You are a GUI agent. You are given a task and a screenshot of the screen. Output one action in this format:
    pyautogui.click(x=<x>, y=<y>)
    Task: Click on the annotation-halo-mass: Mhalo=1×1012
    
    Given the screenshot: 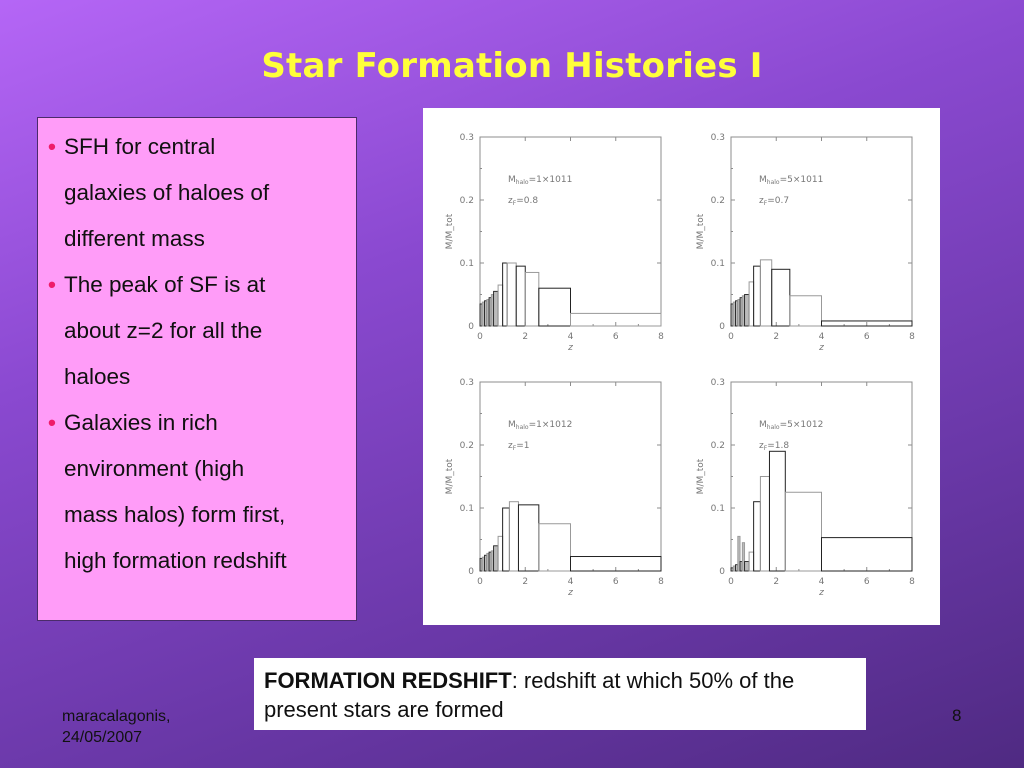 What is the action you would take?
    pyautogui.click(x=540, y=425)
    